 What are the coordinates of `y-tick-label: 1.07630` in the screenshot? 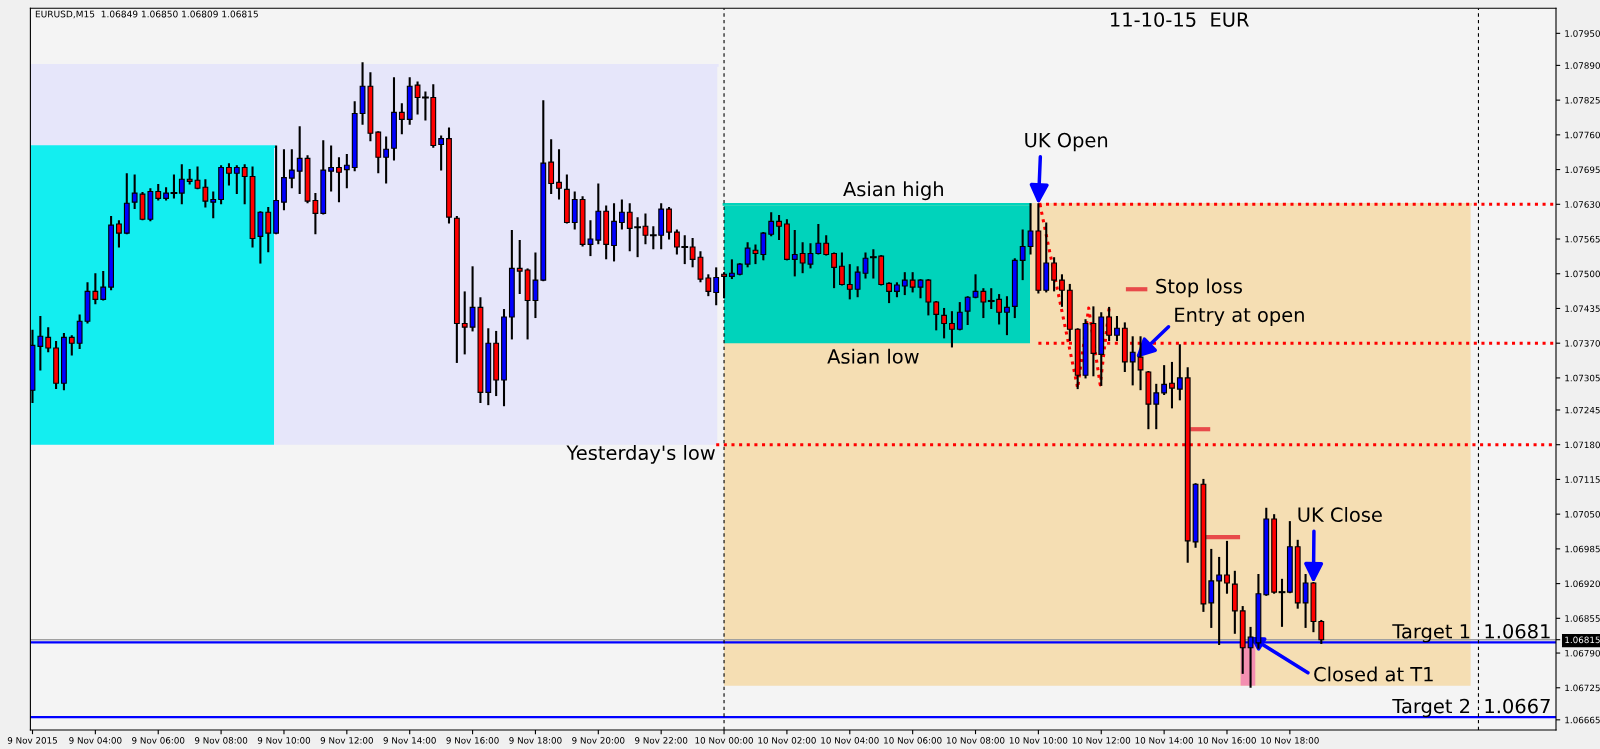 It's located at (1582, 204).